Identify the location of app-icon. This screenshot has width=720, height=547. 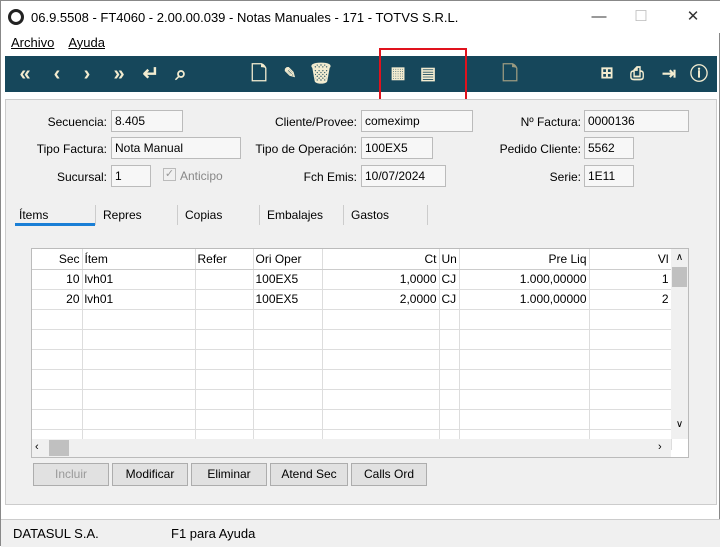
(16, 17).